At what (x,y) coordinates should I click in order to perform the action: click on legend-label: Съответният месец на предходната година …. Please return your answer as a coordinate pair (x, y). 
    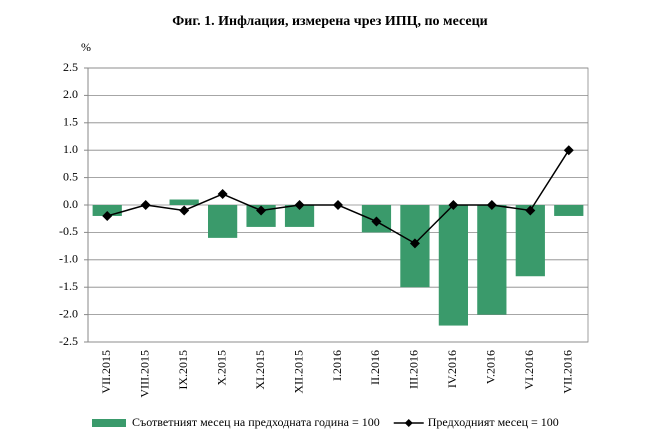
    Looking at the image, I should click on (256, 422).